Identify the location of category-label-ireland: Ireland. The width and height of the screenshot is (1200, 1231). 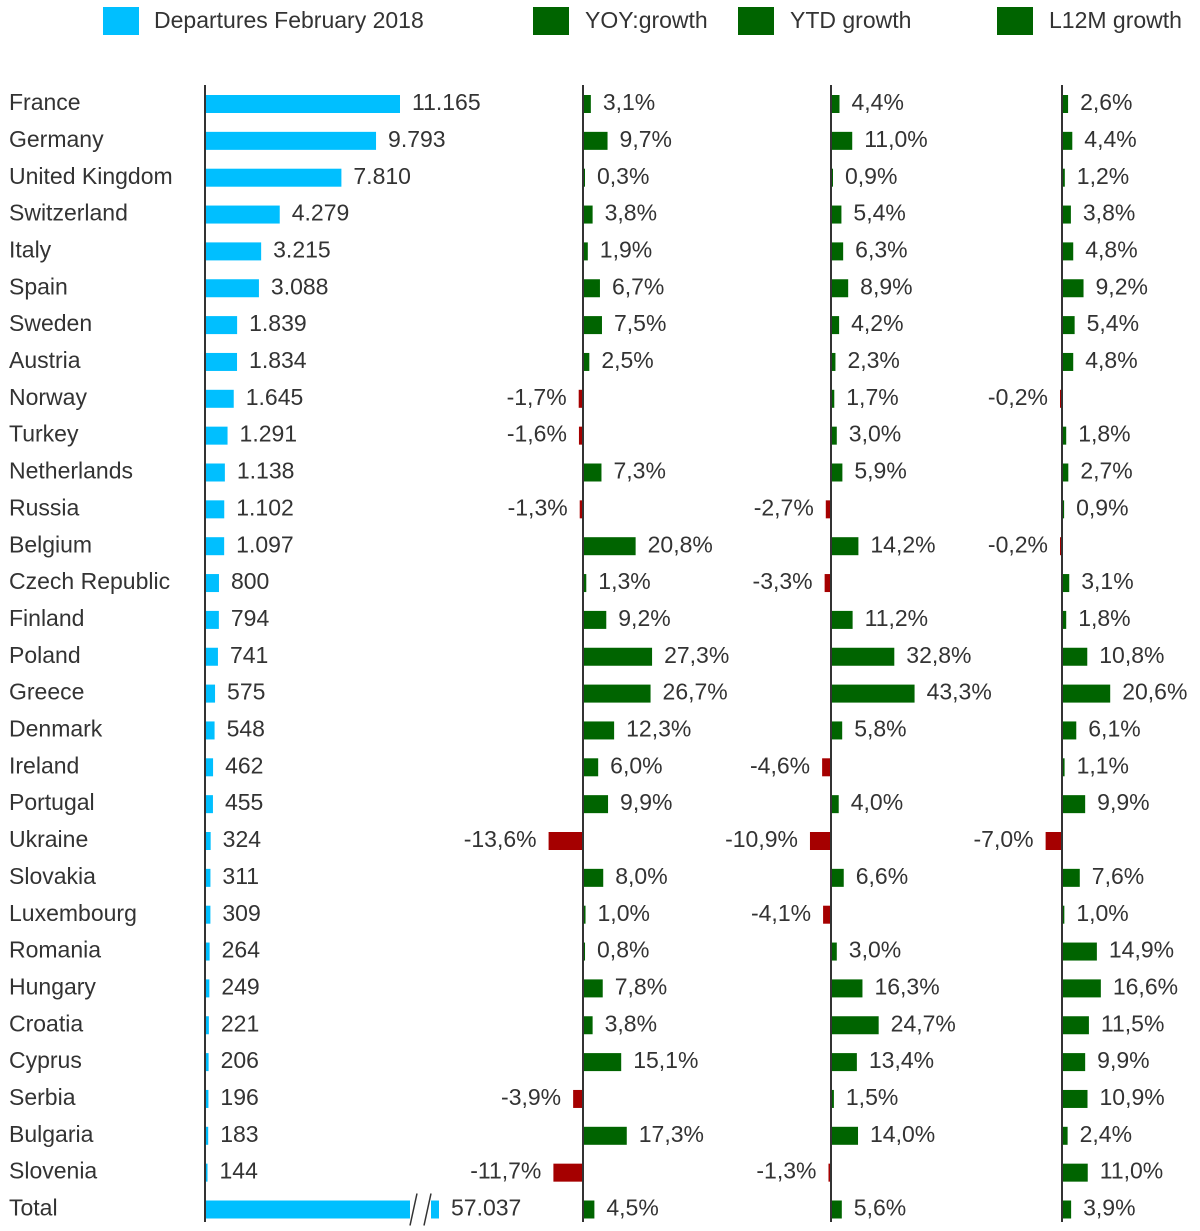
(44, 765).